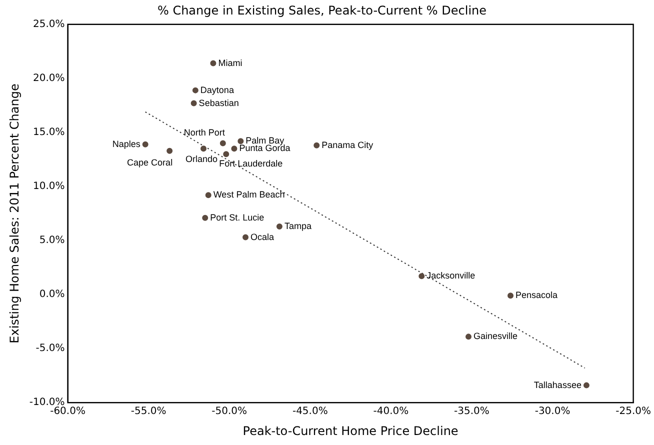 This screenshot has height=445, width=654. Describe the element at coordinates (205, 133) in the screenshot. I see `annotation: North Port` at that location.